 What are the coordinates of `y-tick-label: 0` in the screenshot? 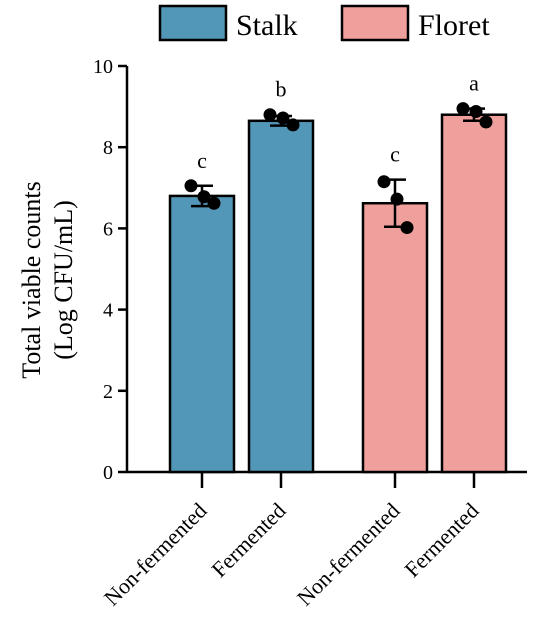 It's located at (108, 473).